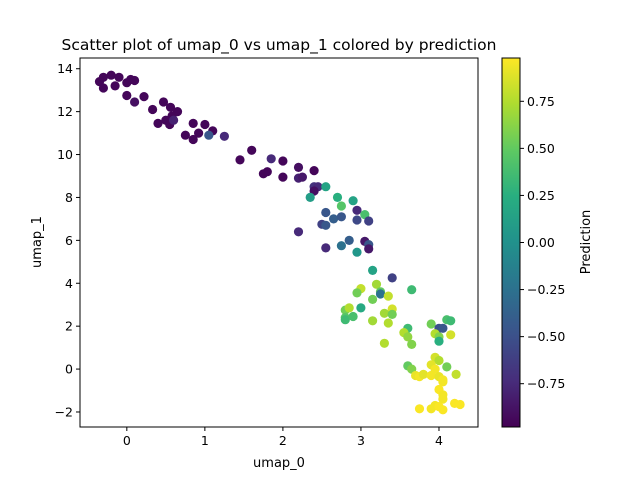  I want to click on colorbar-label: Prediction, so click(586, 242).